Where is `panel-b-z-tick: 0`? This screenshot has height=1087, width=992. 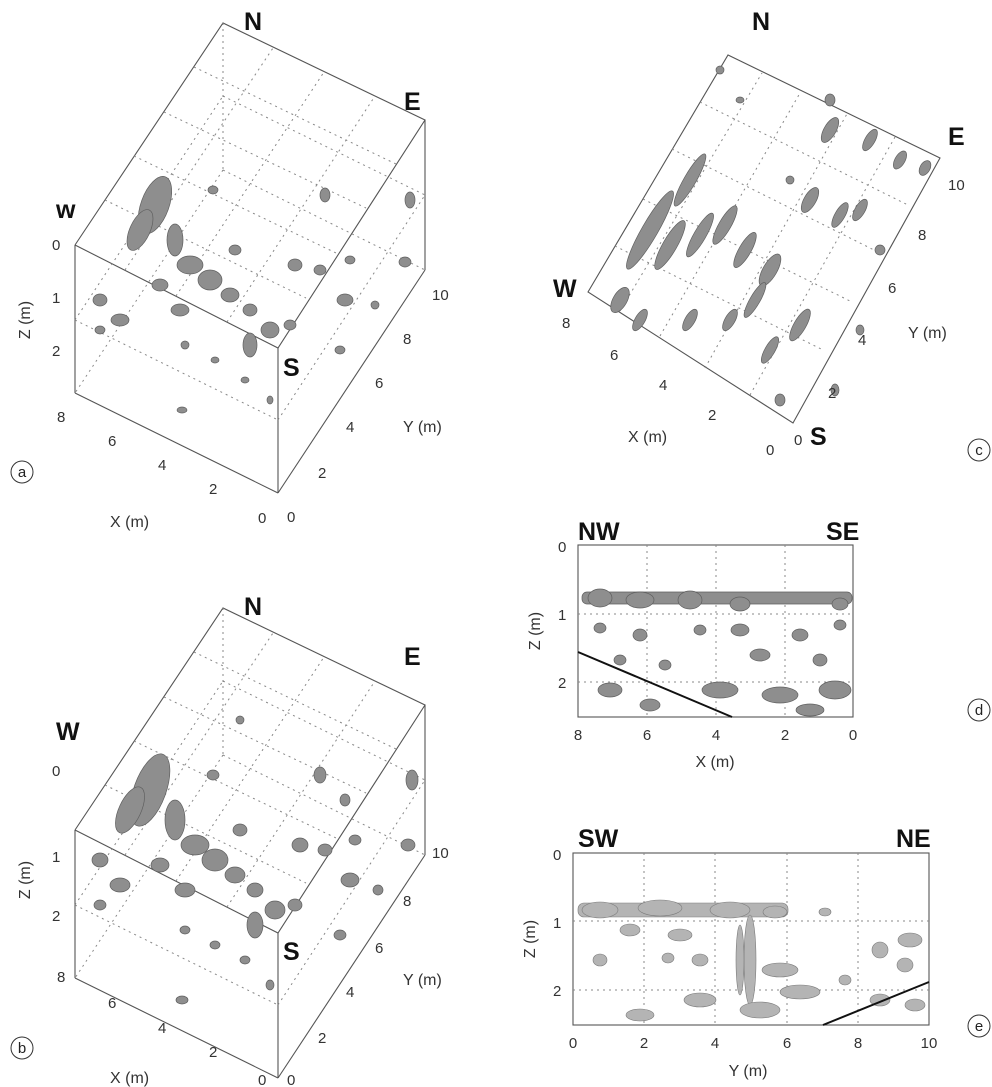
panel-b-z-tick: 0 is located at coordinates (56, 771).